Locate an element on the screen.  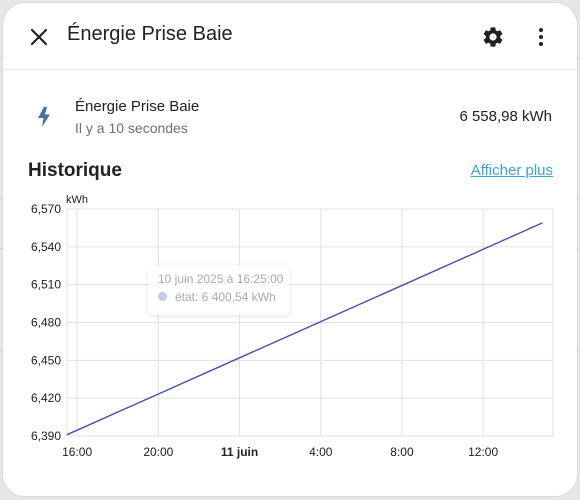
dialog-header: Énergie Prise Baie is located at coordinates (290, 36).